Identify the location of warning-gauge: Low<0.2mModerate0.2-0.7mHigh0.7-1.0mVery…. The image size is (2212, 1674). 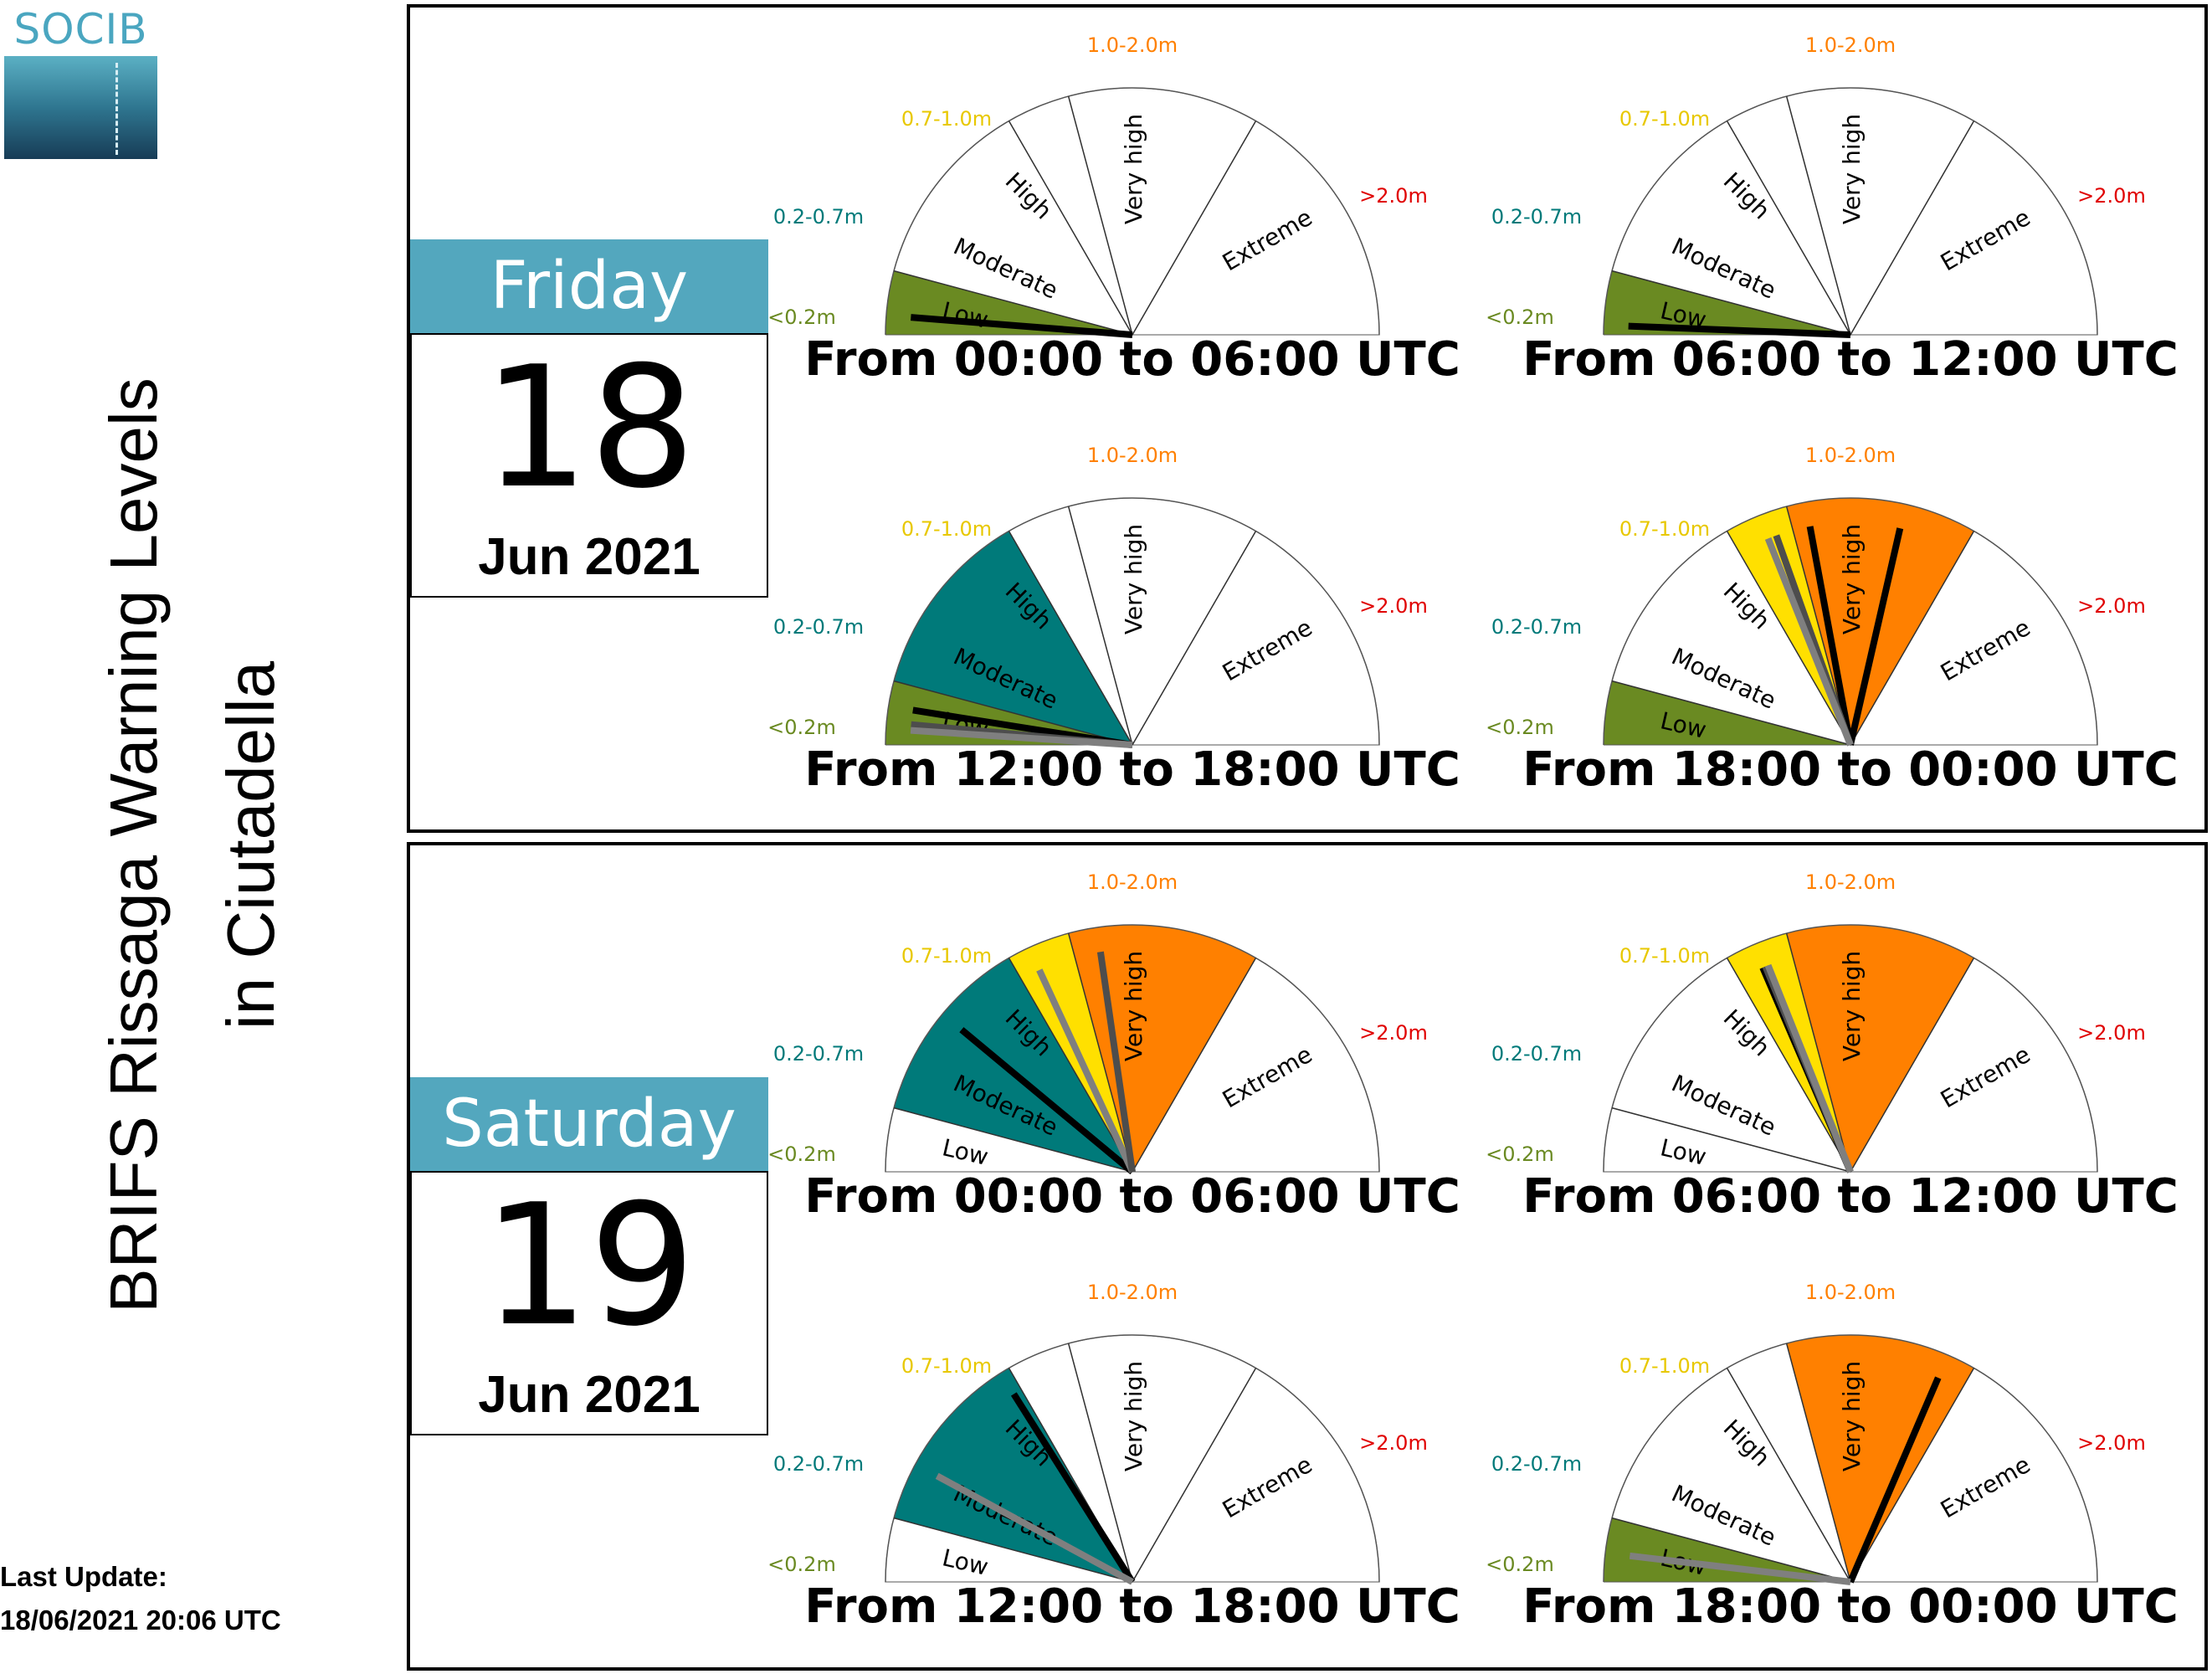
(1113, 1457).